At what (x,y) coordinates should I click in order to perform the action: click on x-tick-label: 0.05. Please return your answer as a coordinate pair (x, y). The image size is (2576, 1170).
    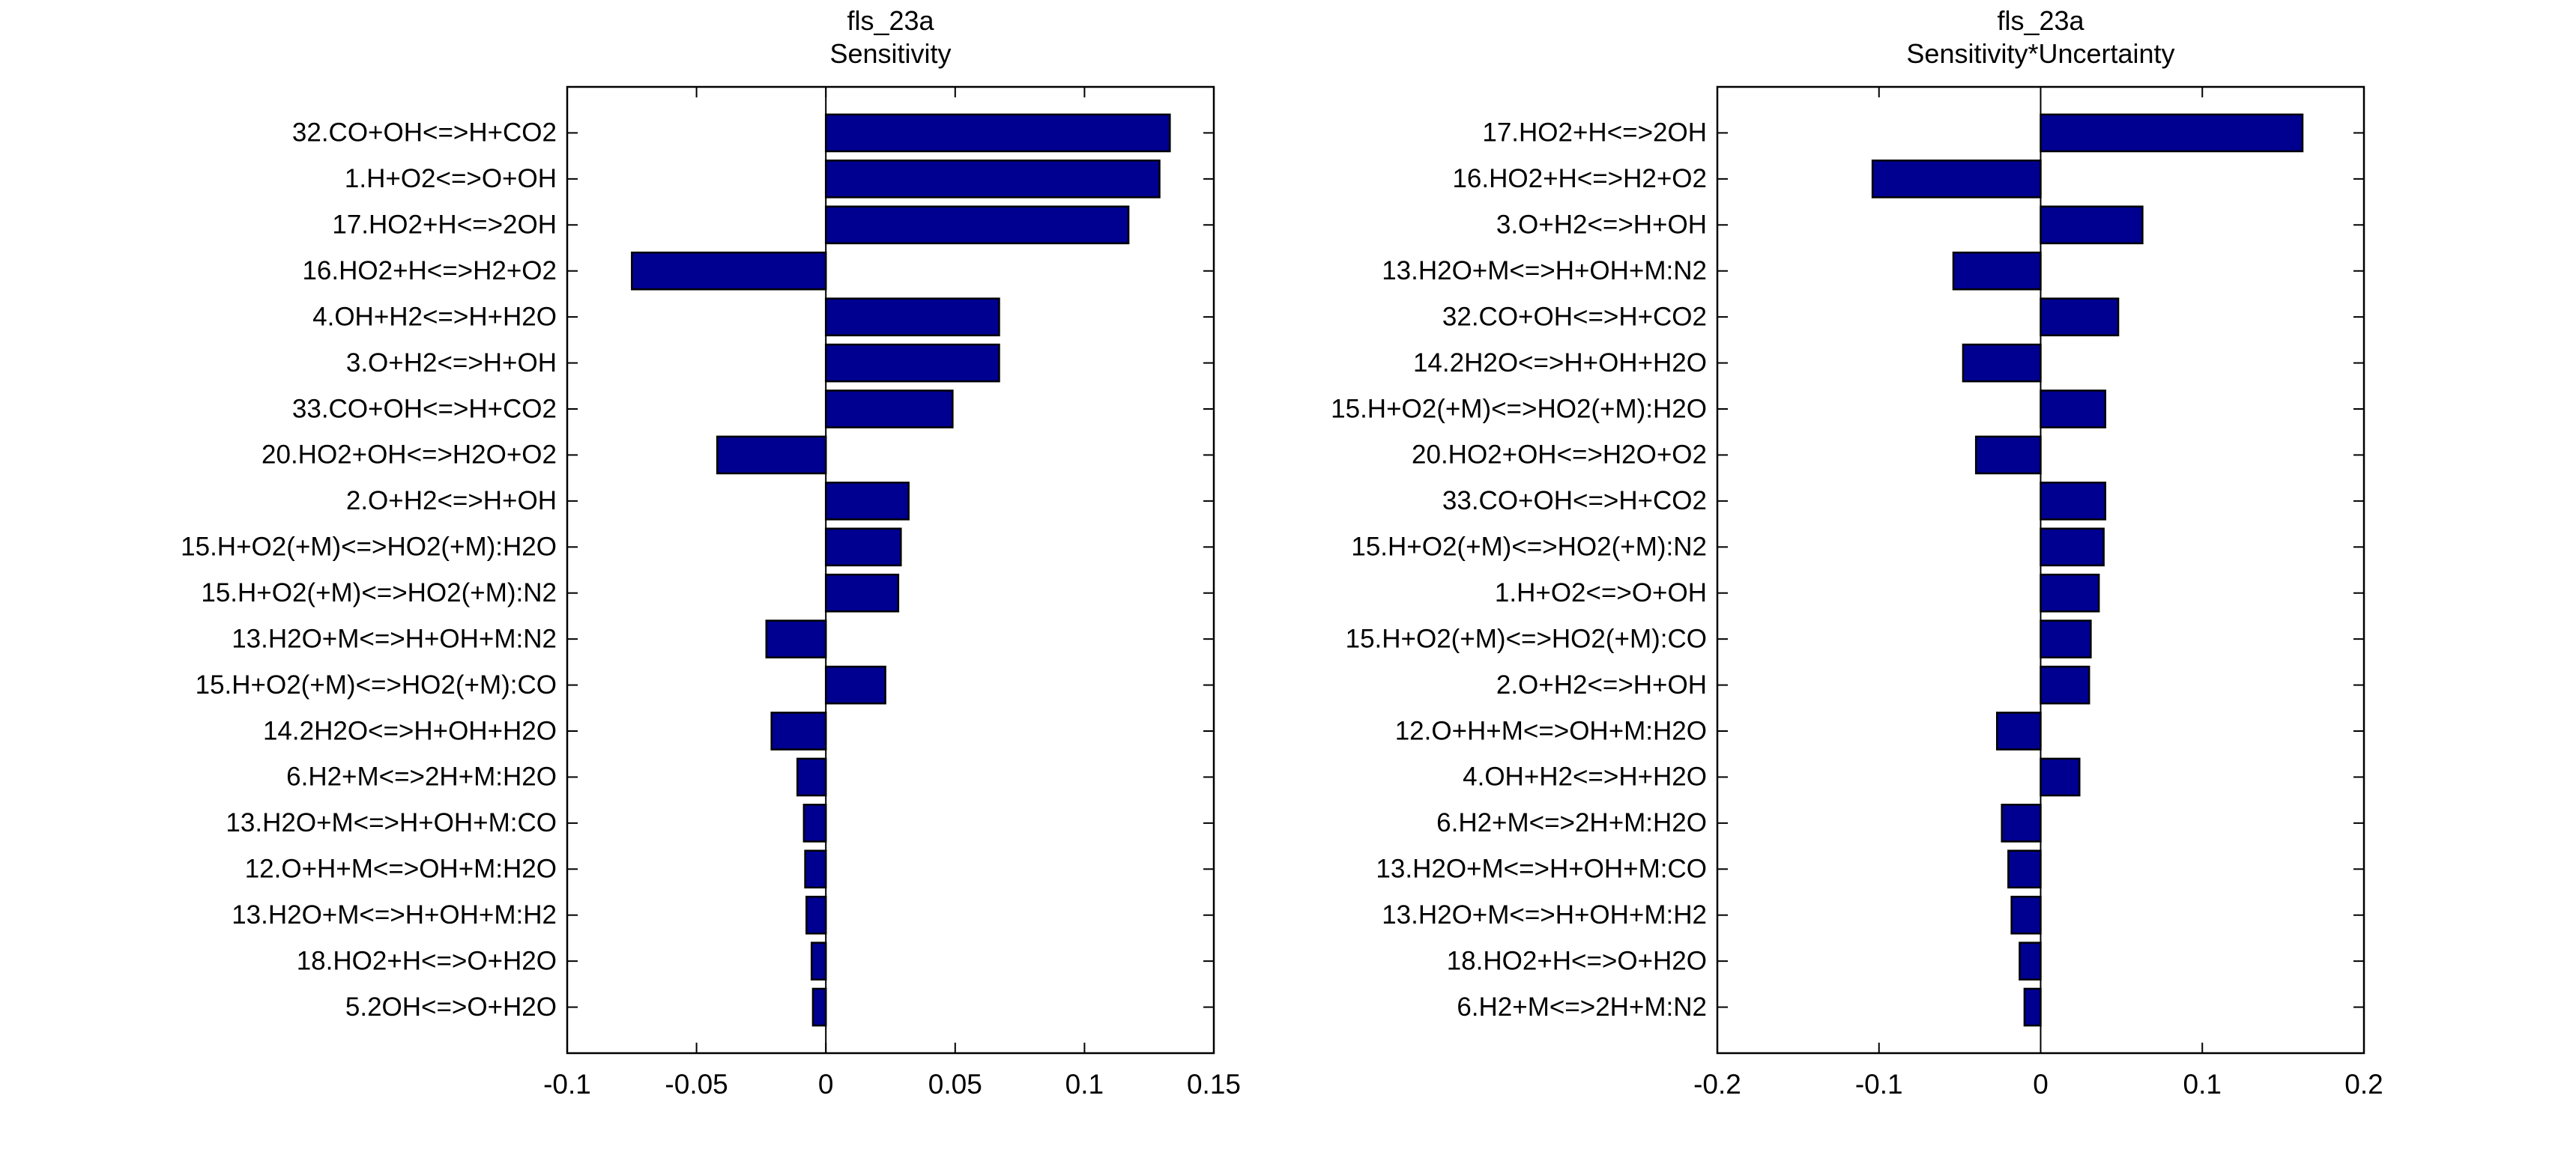
    Looking at the image, I should click on (955, 1084).